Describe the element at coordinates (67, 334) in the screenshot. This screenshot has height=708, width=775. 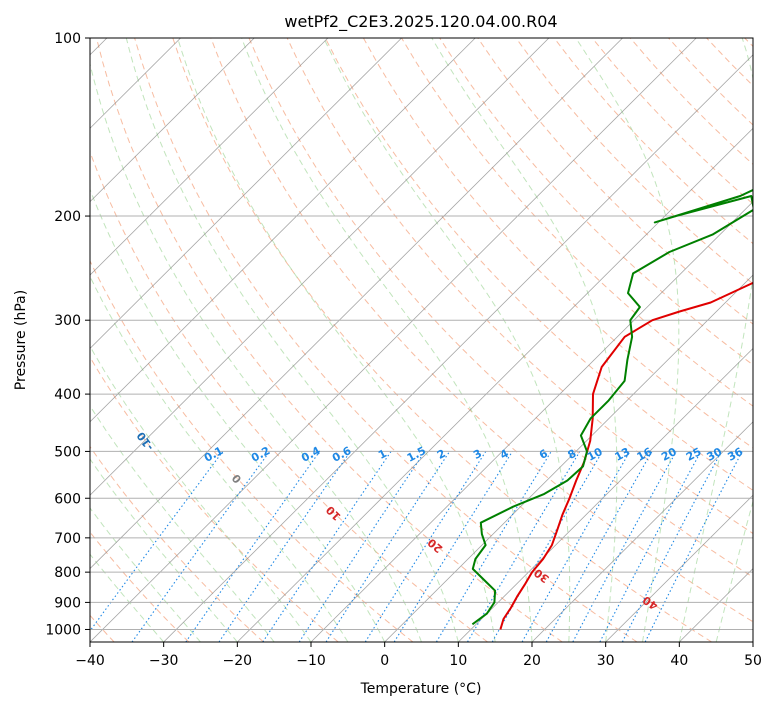
I see `y-axis-ticks: 100 200 300 400 500 600 700 800 900 1000` at that location.